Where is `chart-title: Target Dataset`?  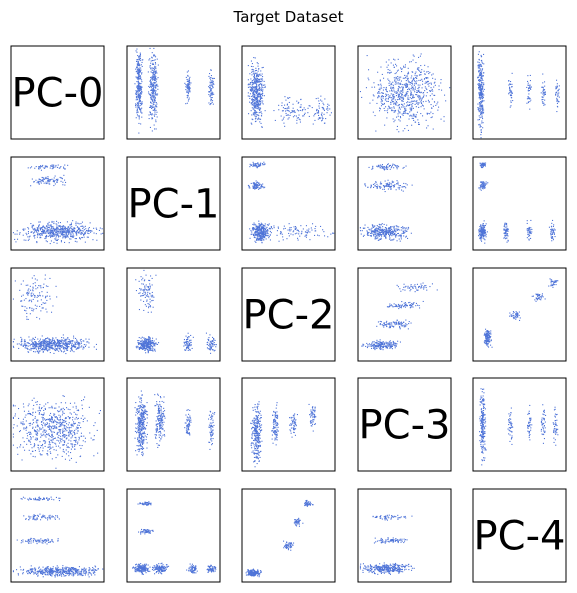
chart-title: Target Dataset is located at coordinates (288, 17).